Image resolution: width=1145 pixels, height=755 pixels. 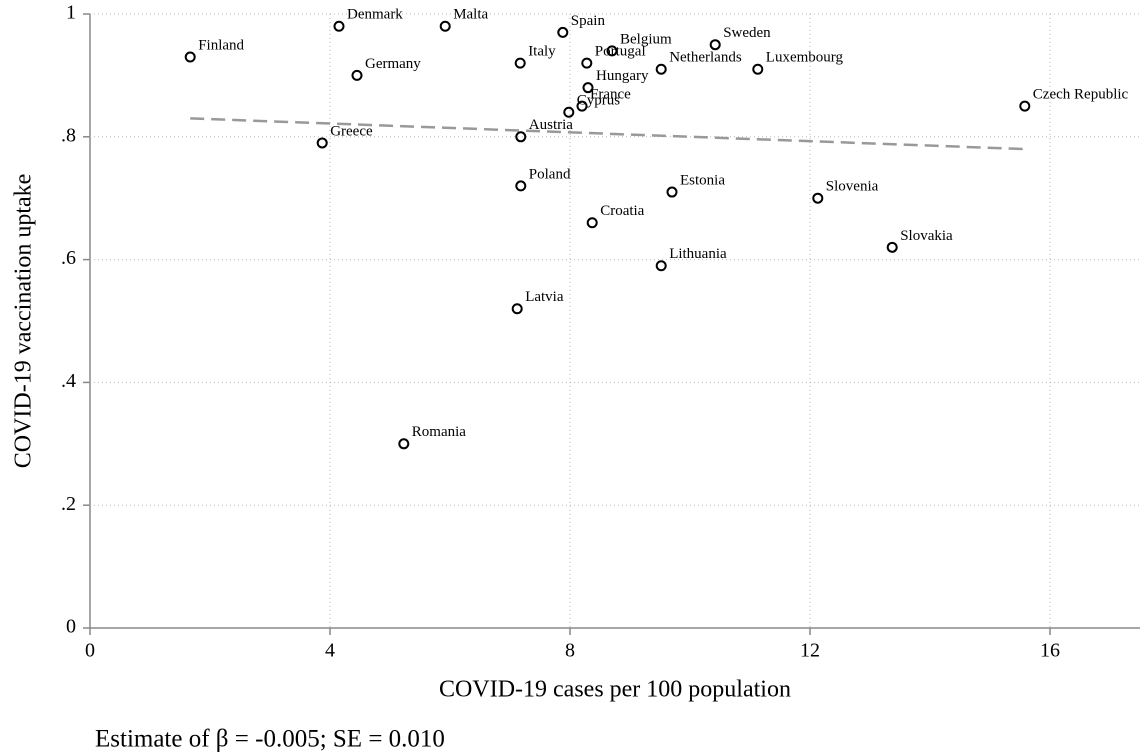 I want to click on point-label: Czech Republic, so click(x=1081, y=95).